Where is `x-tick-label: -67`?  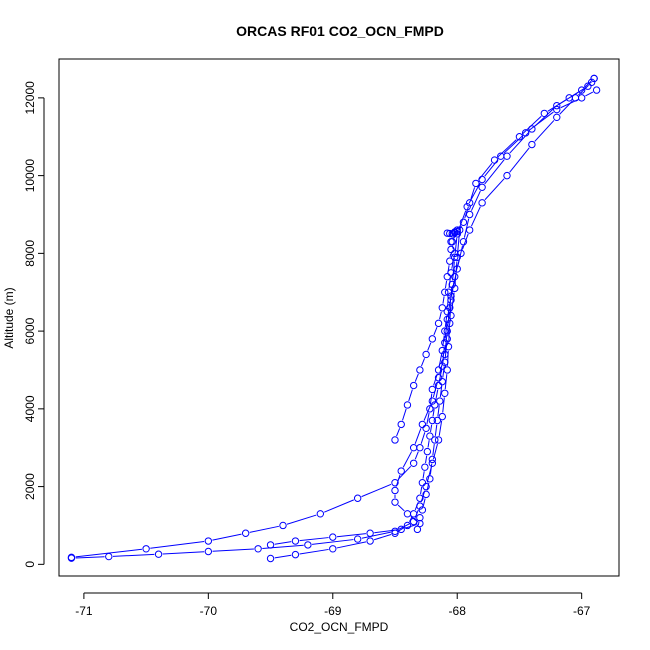
x-tick-label: -67 is located at coordinates (582, 611).